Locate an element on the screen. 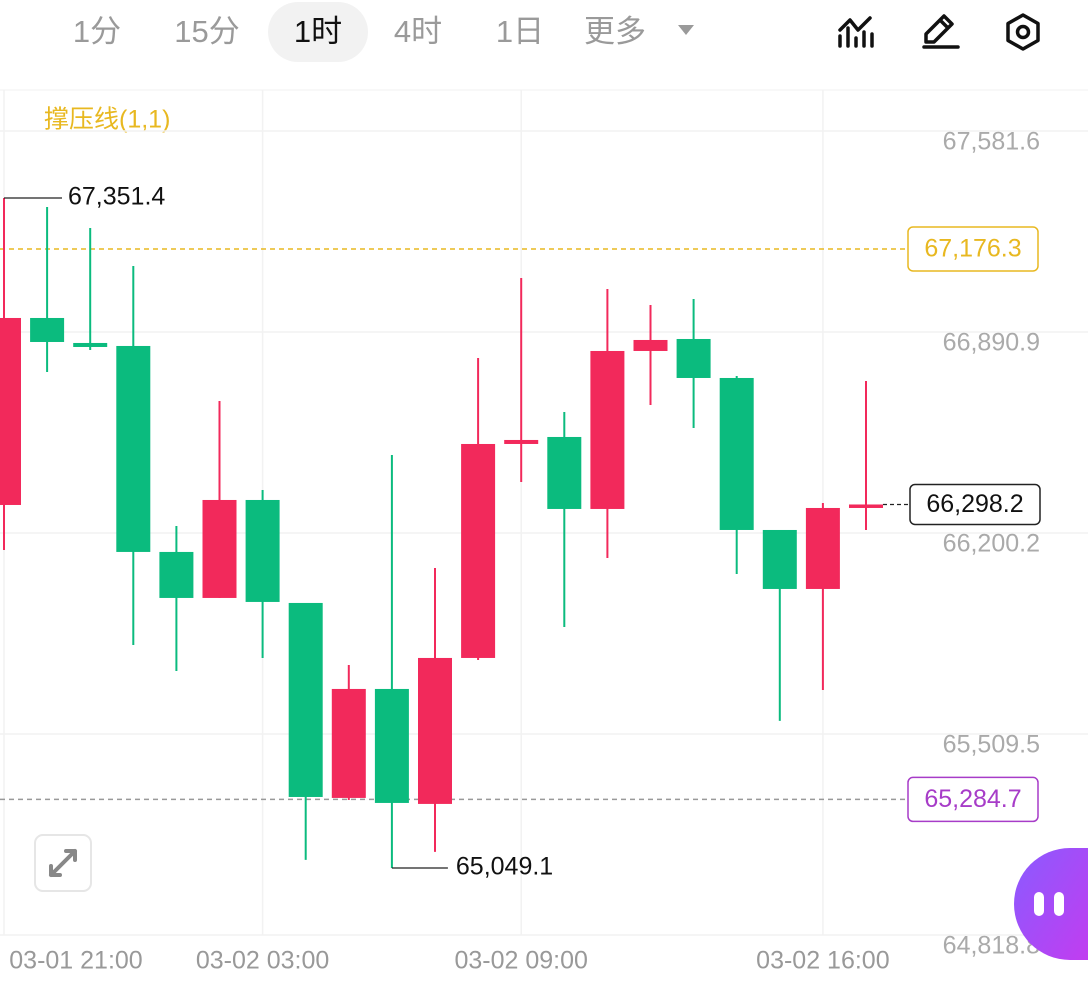 Image resolution: width=1088 pixels, height=982 pixels. tab: 15分 is located at coordinates (207, 31).